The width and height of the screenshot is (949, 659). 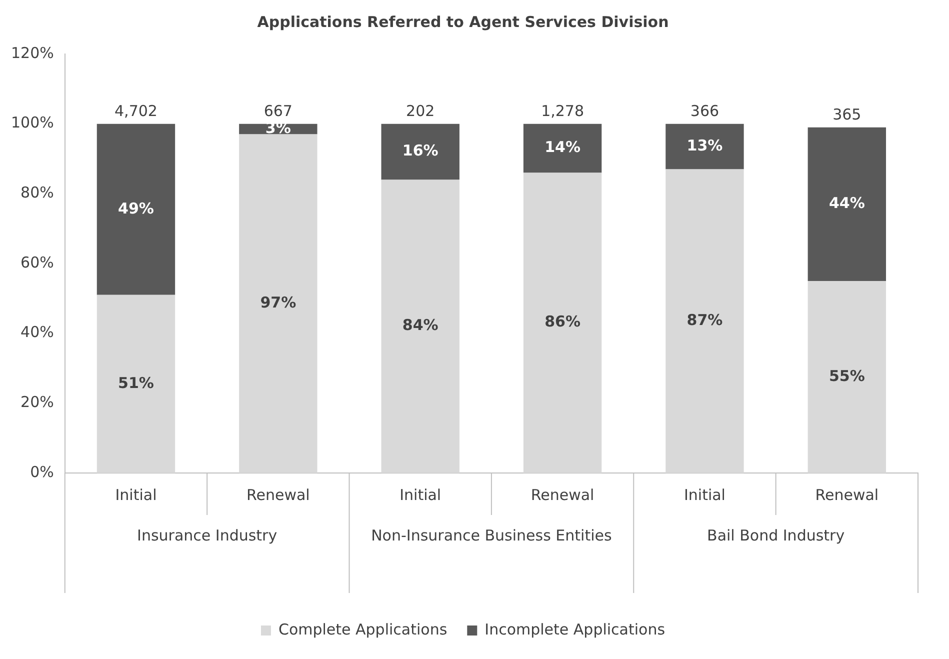 I want to click on data-label: 49%, so click(x=136, y=208).